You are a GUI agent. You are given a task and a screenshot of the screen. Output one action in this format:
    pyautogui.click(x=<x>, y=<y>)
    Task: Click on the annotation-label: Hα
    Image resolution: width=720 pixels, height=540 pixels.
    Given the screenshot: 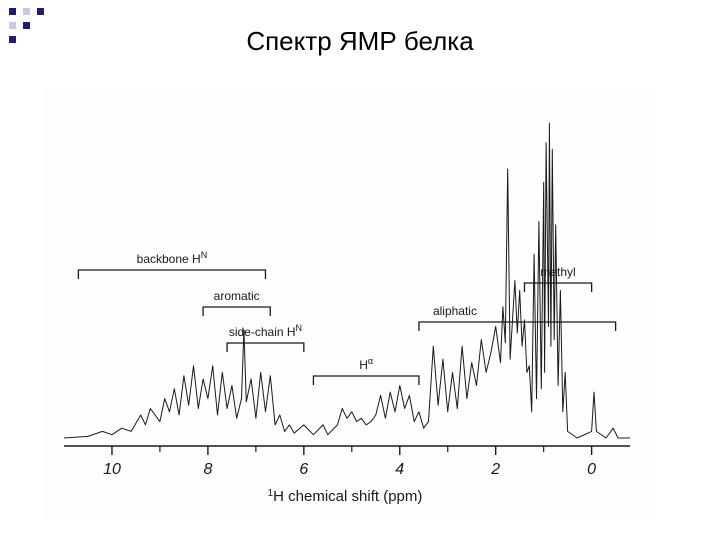 What is the action you would take?
    pyautogui.click(x=366, y=364)
    